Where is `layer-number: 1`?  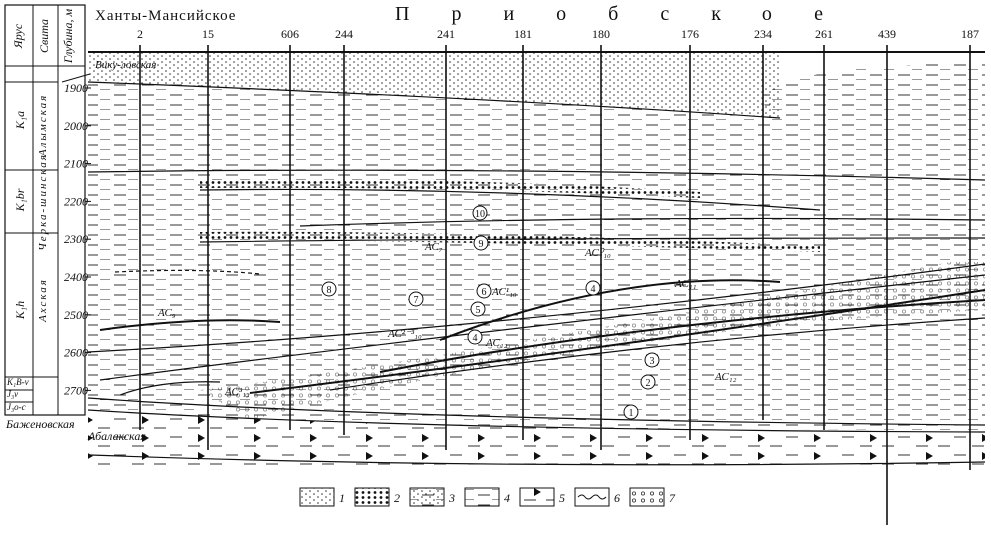 layer-number: 1 is located at coordinates (631, 413).